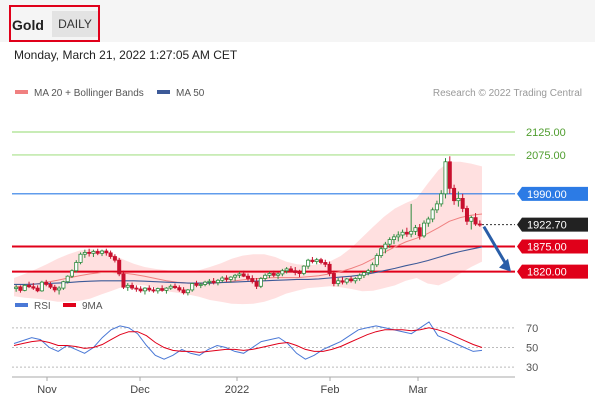  What do you see at coordinates (546, 133) in the screenshot?
I see `resistance-label: 2125.00` at bounding box center [546, 133].